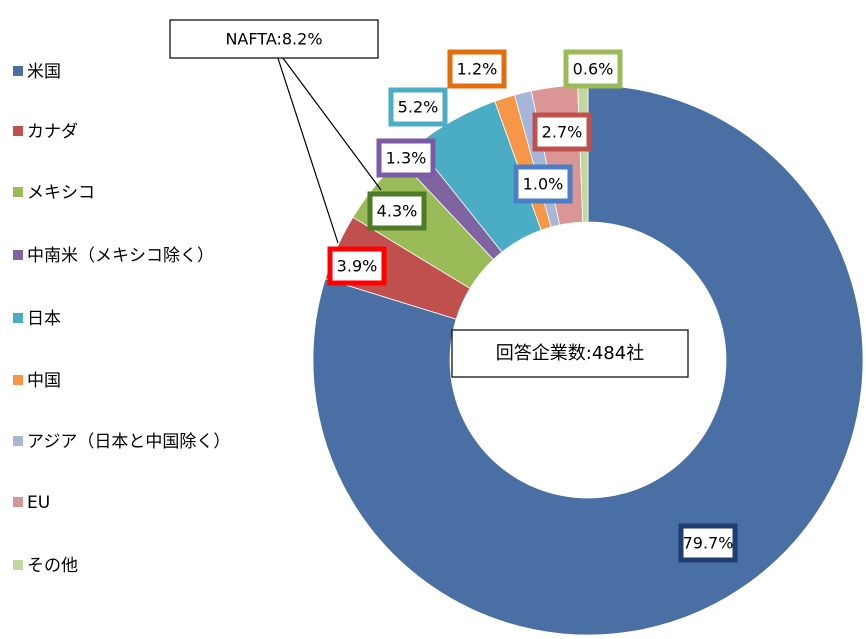  Describe the element at coordinates (44, 319) in the screenshot. I see `legend-label: 日本` at that location.